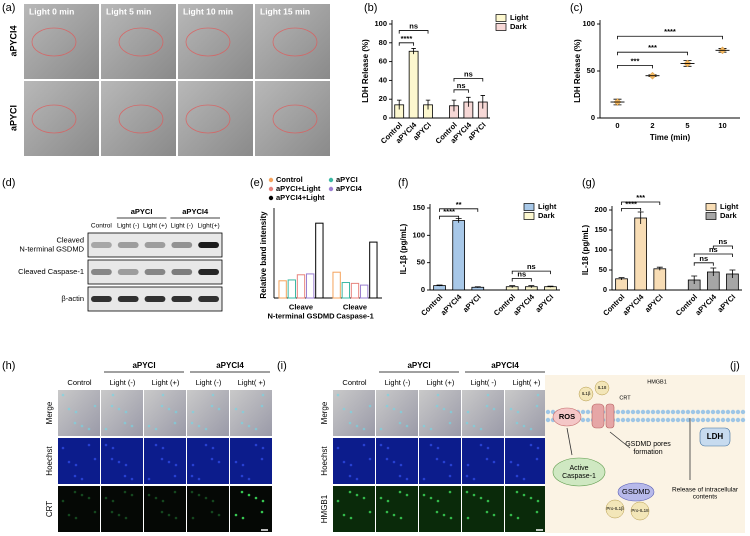  Describe the element at coordinates (670, 137) in the screenshot. I see `x-axis-label: Time (min)` at that location.